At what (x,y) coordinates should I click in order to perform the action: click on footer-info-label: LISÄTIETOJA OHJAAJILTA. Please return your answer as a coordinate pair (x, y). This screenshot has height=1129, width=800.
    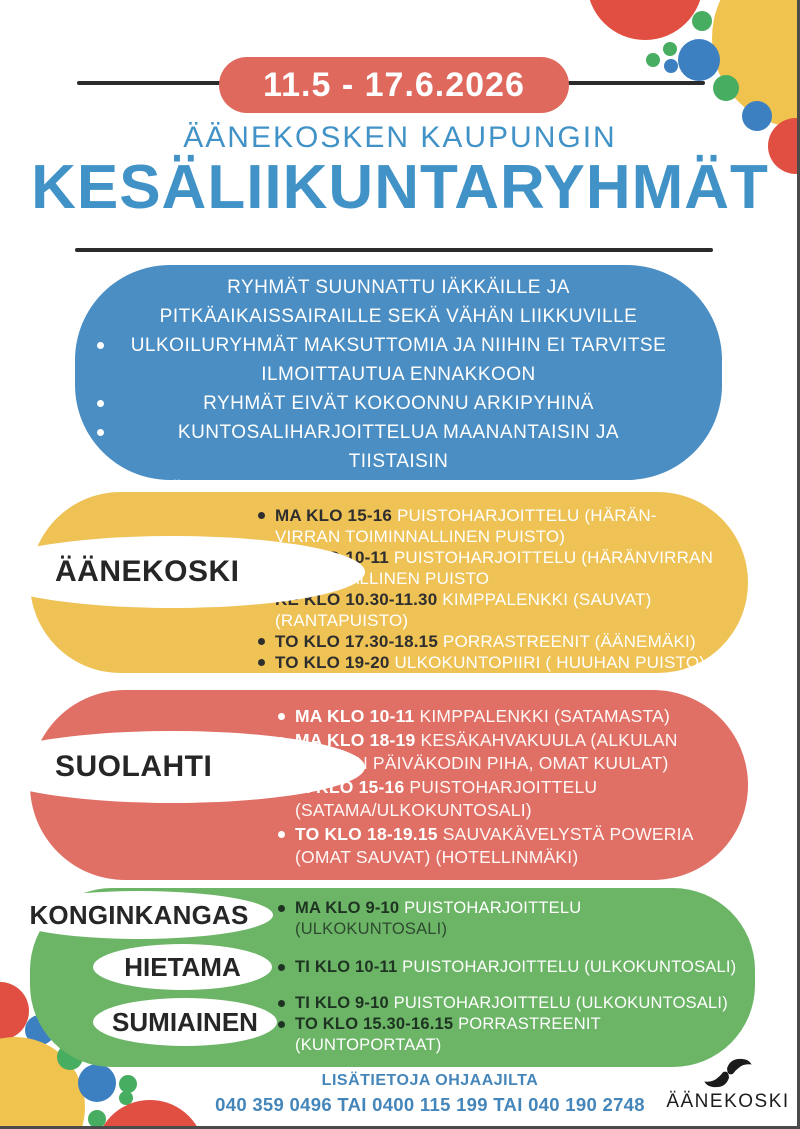
    Looking at the image, I should click on (430, 1080).